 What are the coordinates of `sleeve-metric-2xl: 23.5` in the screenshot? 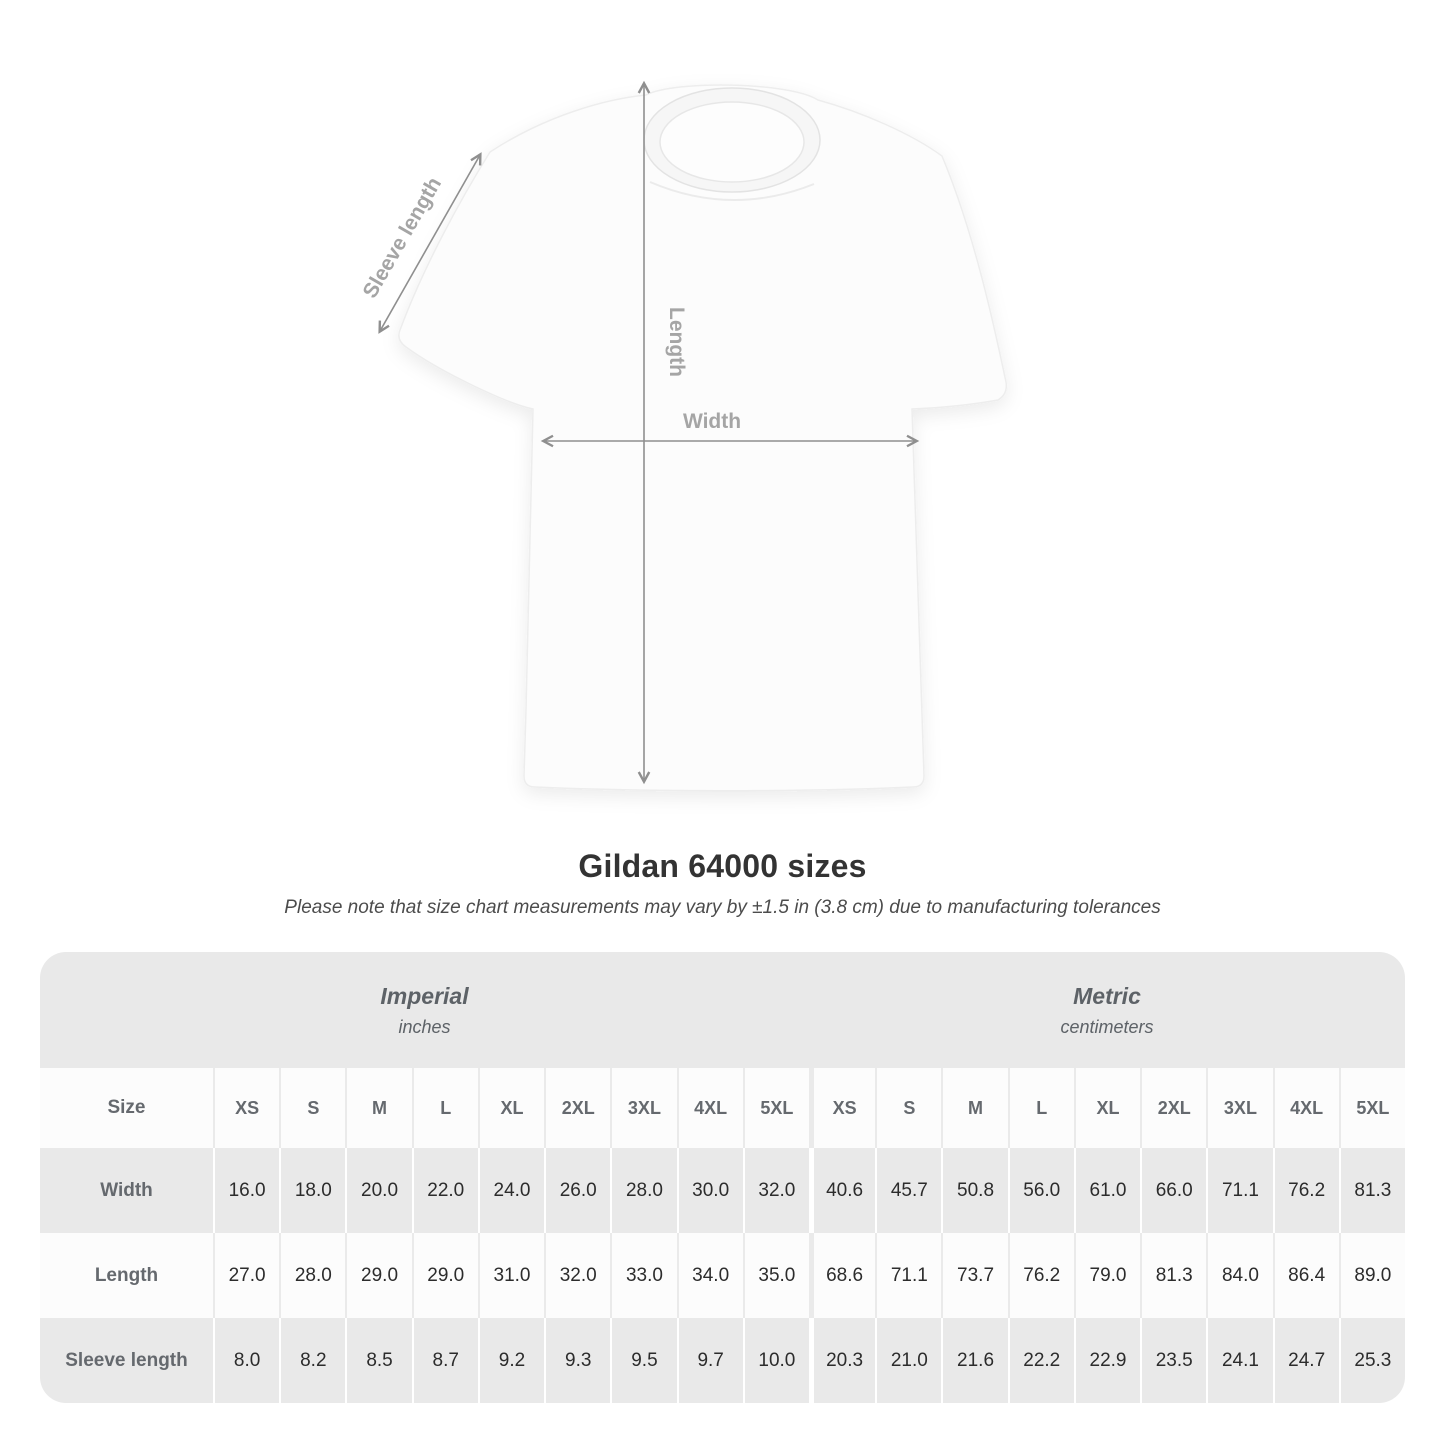 It's located at (1173, 1360).